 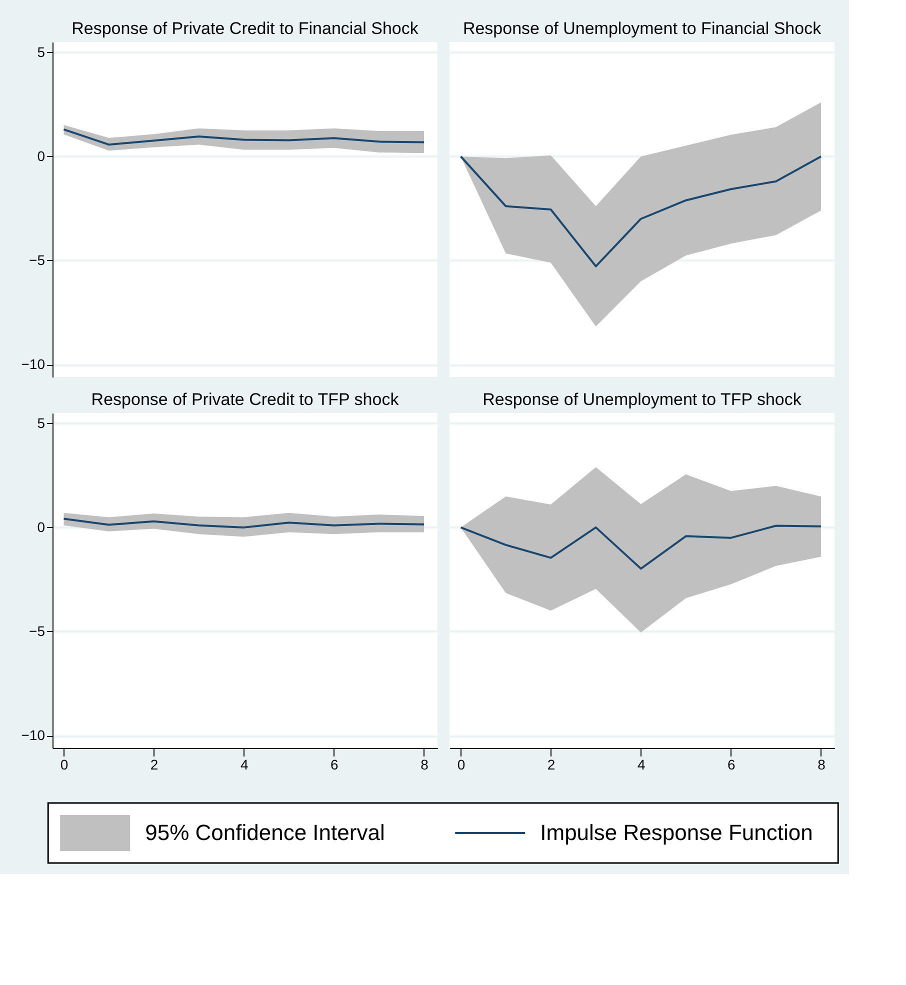 What do you see at coordinates (245, 399) in the screenshot?
I see `chart-title: Response of Private Credit to TFP shock` at bounding box center [245, 399].